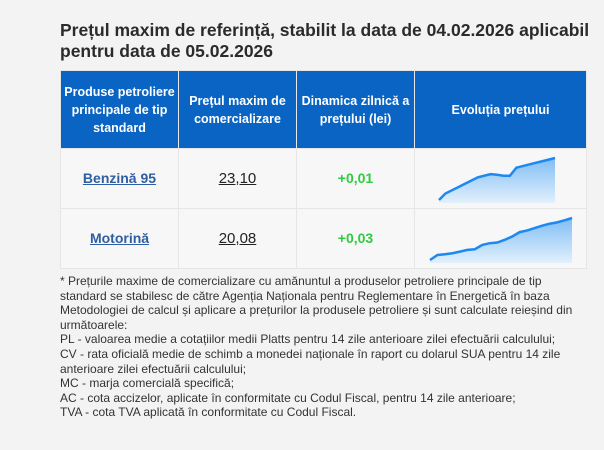 The width and height of the screenshot is (604, 450). I want to click on sparkline-motorina, so click(501, 239).